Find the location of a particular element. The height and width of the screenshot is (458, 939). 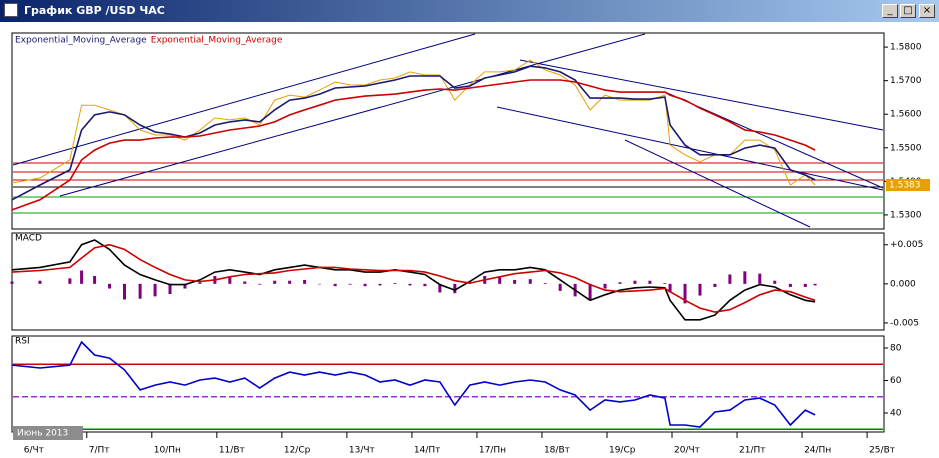

x-tick-label: 17/Пн is located at coordinates (492, 451).